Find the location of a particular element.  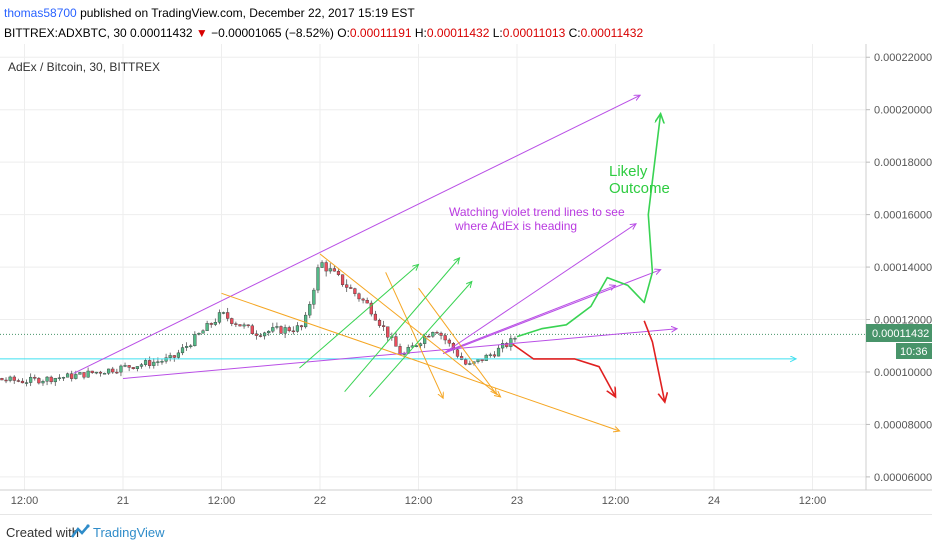

time-tick-label: 22 is located at coordinates (320, 501).